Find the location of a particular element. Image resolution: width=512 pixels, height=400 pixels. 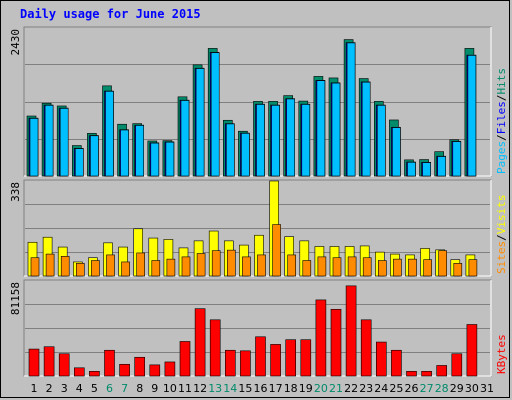

day-label: 5 is located at coordinates (94, 388).